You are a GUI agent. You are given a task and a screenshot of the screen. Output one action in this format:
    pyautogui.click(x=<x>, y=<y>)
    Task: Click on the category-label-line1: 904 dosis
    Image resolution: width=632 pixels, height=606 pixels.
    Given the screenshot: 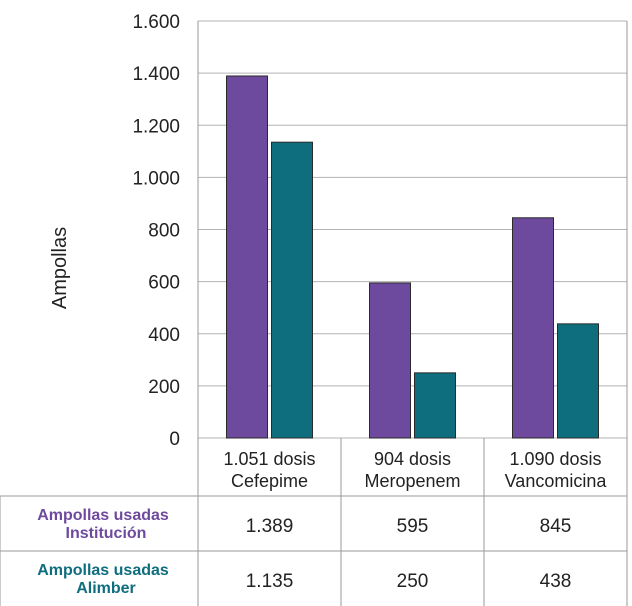 What is the action you would take?
    pyautogui.click(x=412, y=459)
    